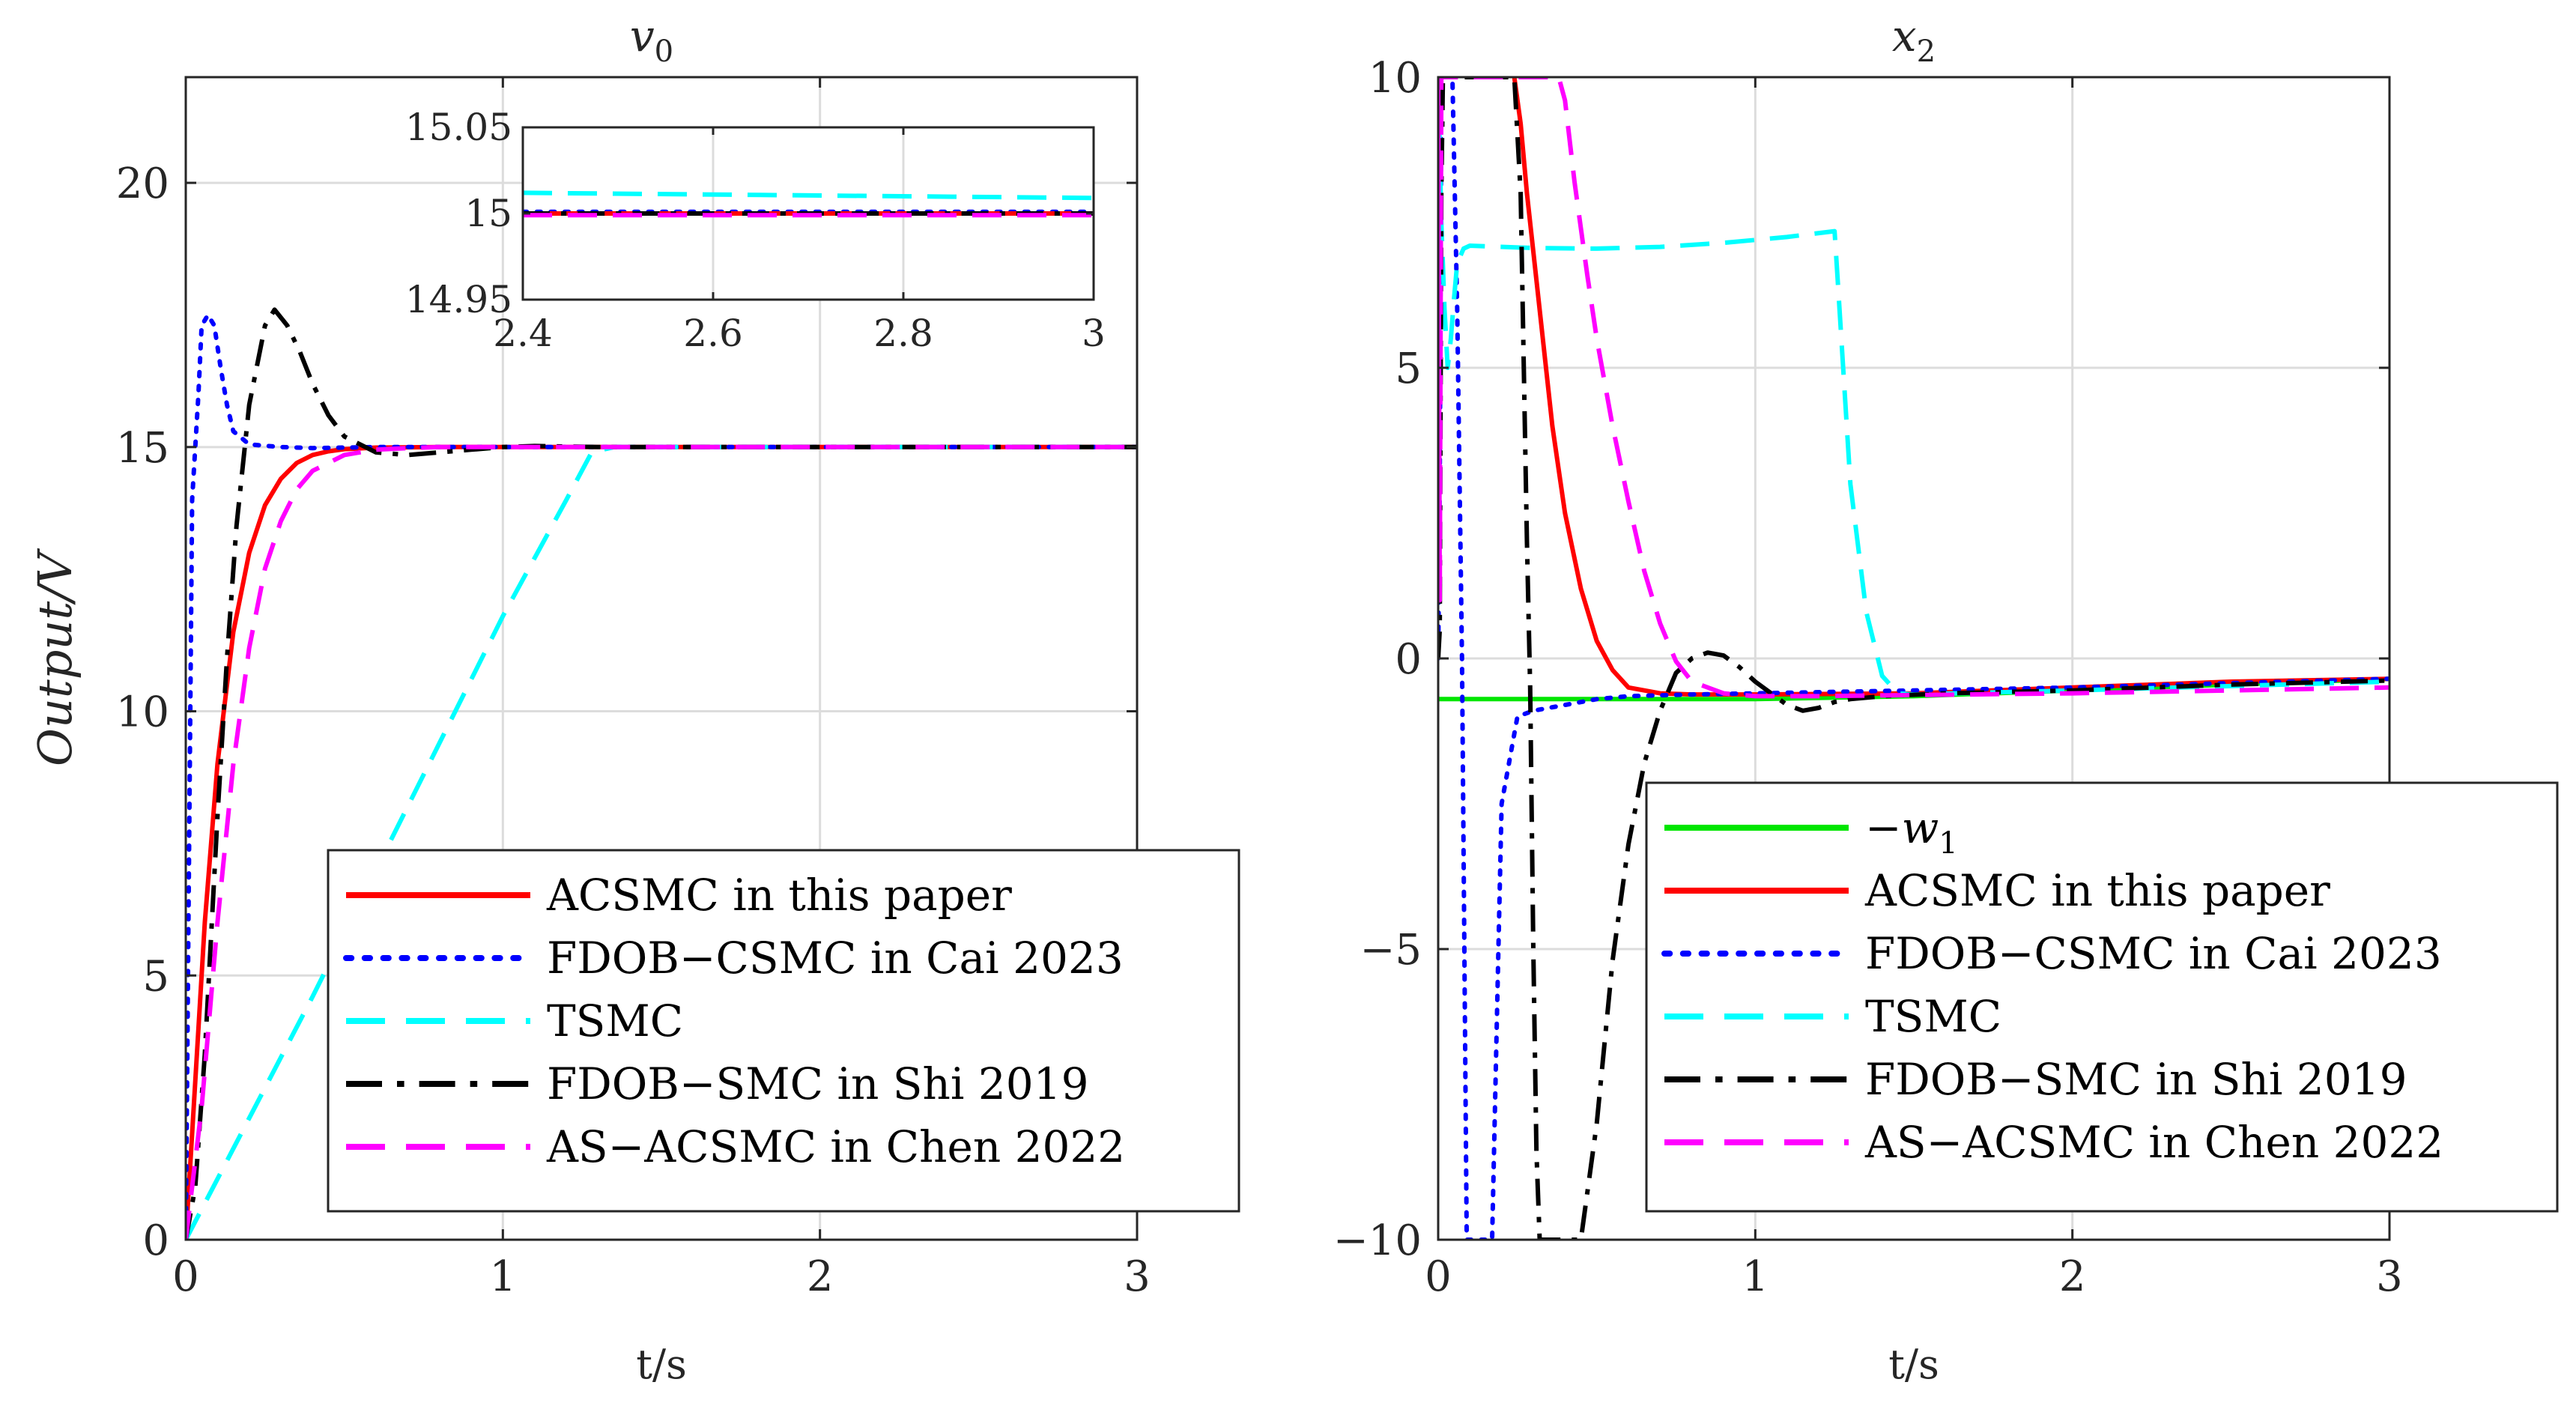 Image resolution: width=2576 pixels, height=1409 pixels. Describe the element at coordinates (1950, 387) in the screenshot. I see `series-line-acsmc-in-this-paper` at that location.